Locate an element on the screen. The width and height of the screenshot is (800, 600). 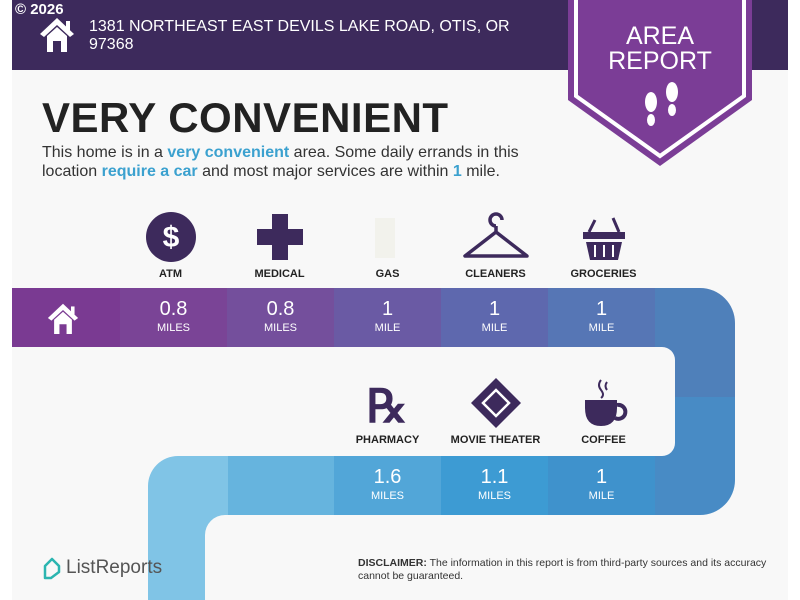
dollar-icon: $ is located at coordinates (170, 237).